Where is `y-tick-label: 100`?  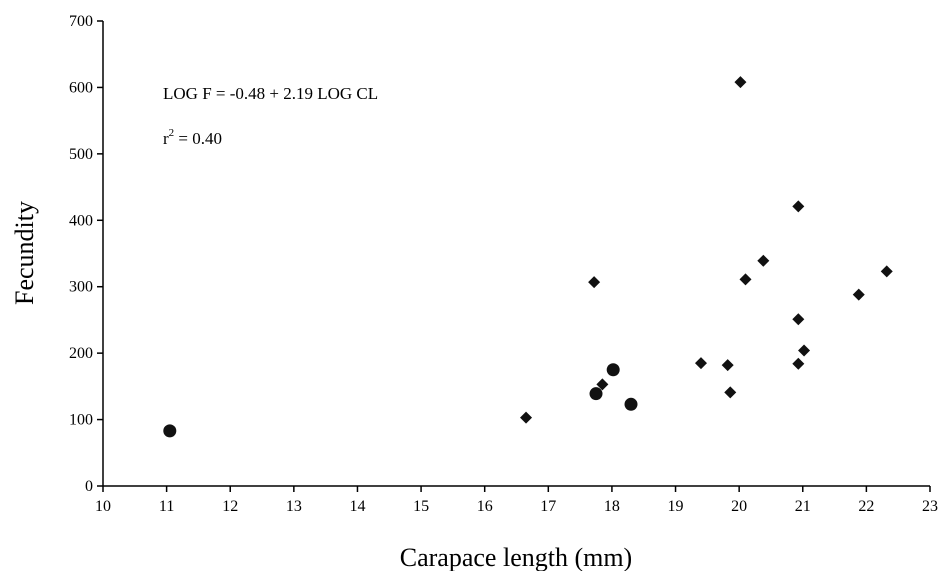
y-tick-label: 100 is located at coordinates (81, 420).